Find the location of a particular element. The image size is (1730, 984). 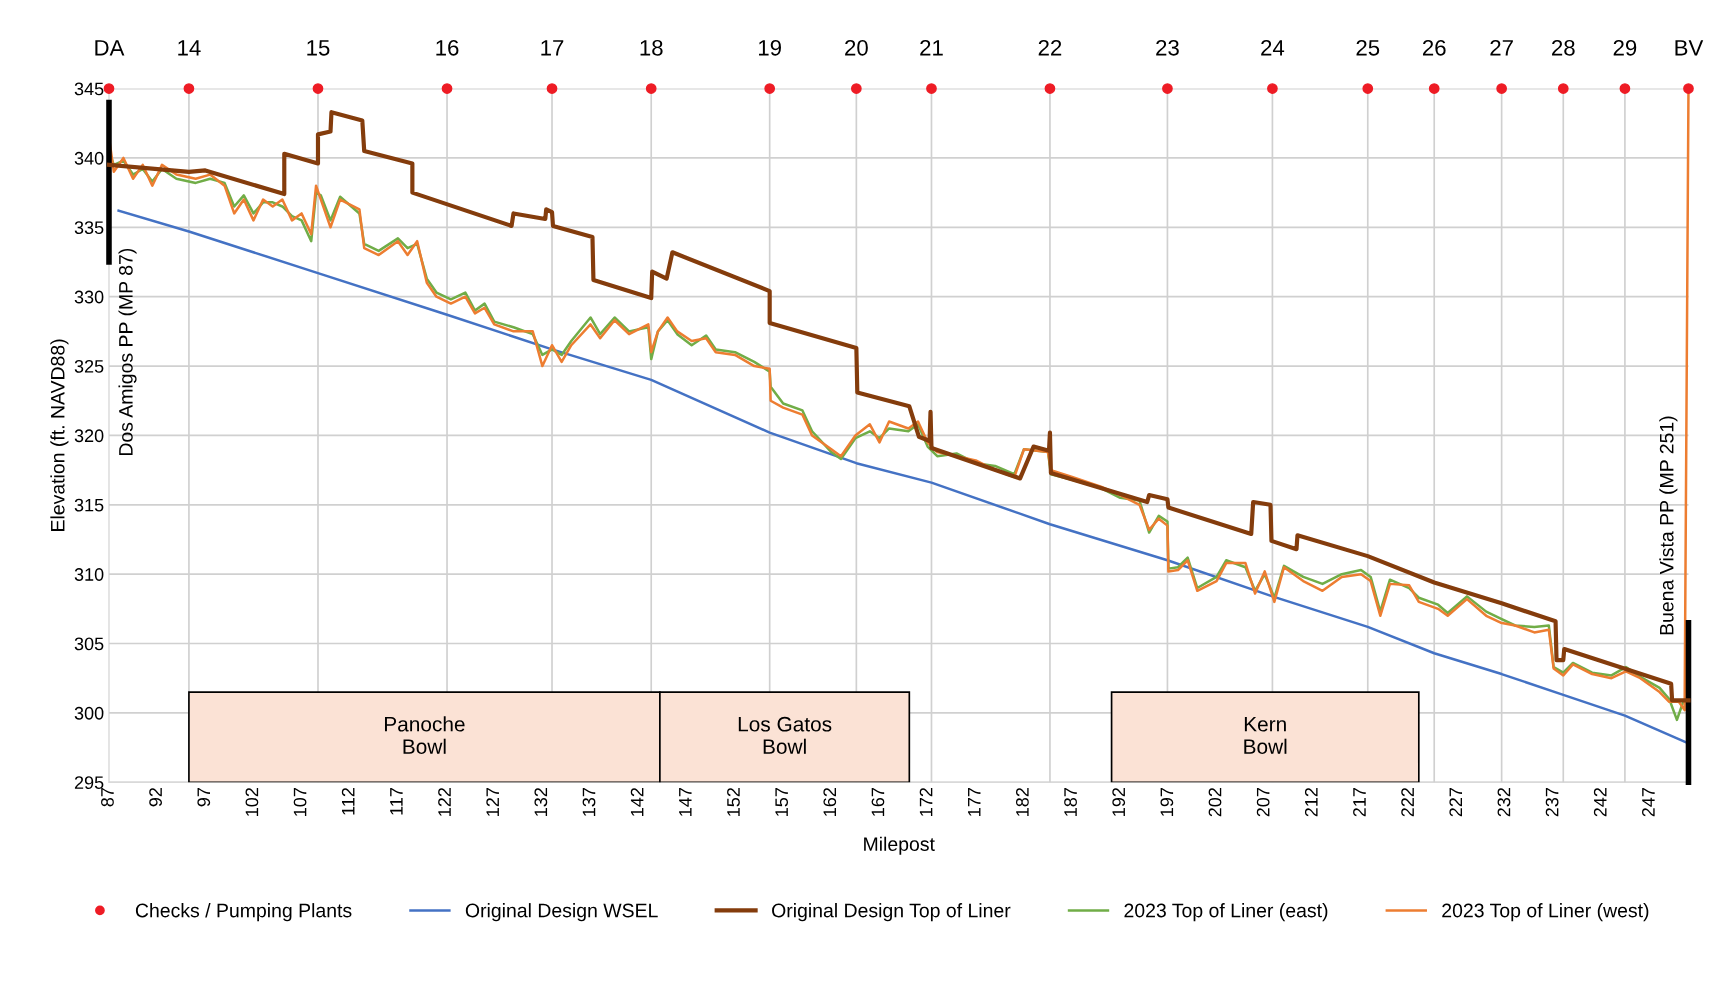

y-tick-label: 295 is located at coordinates (89, 782).